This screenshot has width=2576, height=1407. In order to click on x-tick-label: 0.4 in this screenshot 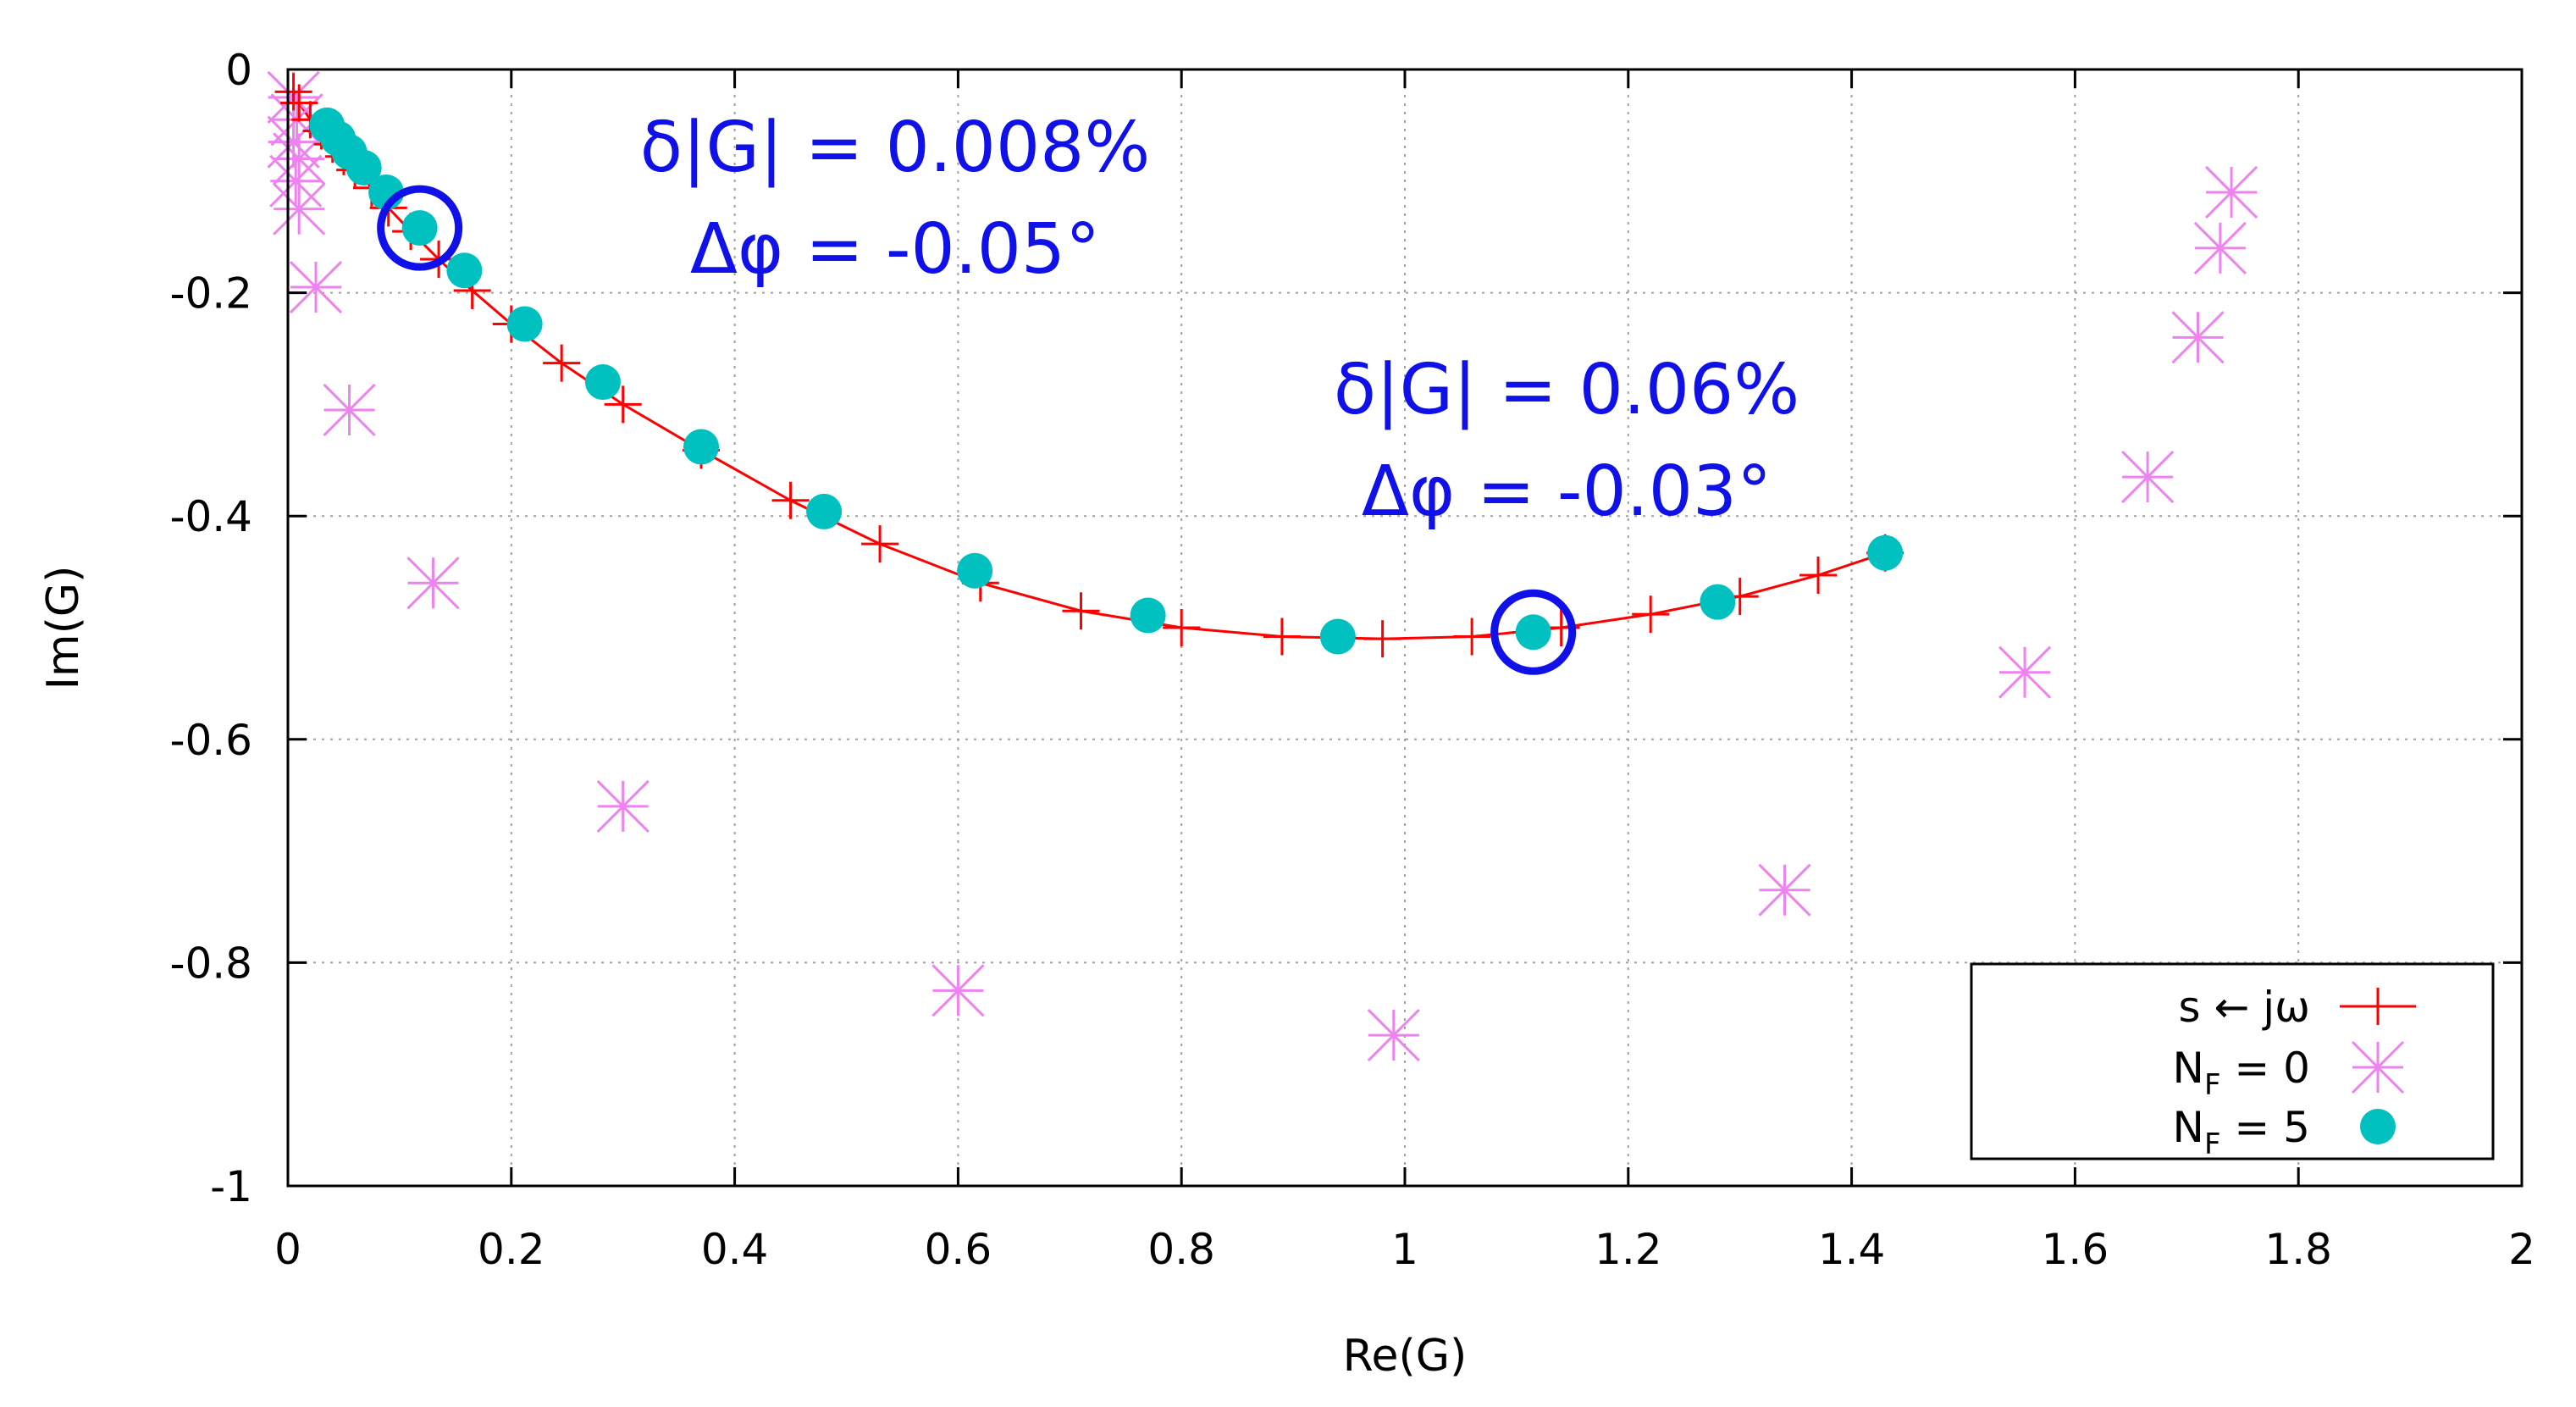, I will do `click(735, 1250)`.